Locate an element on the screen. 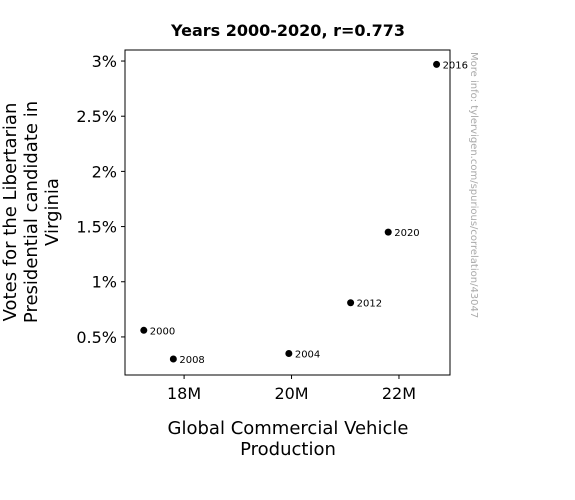 This screenshot has width=575, height=500. point-label: 2000 is located at coordinates (162, 331).